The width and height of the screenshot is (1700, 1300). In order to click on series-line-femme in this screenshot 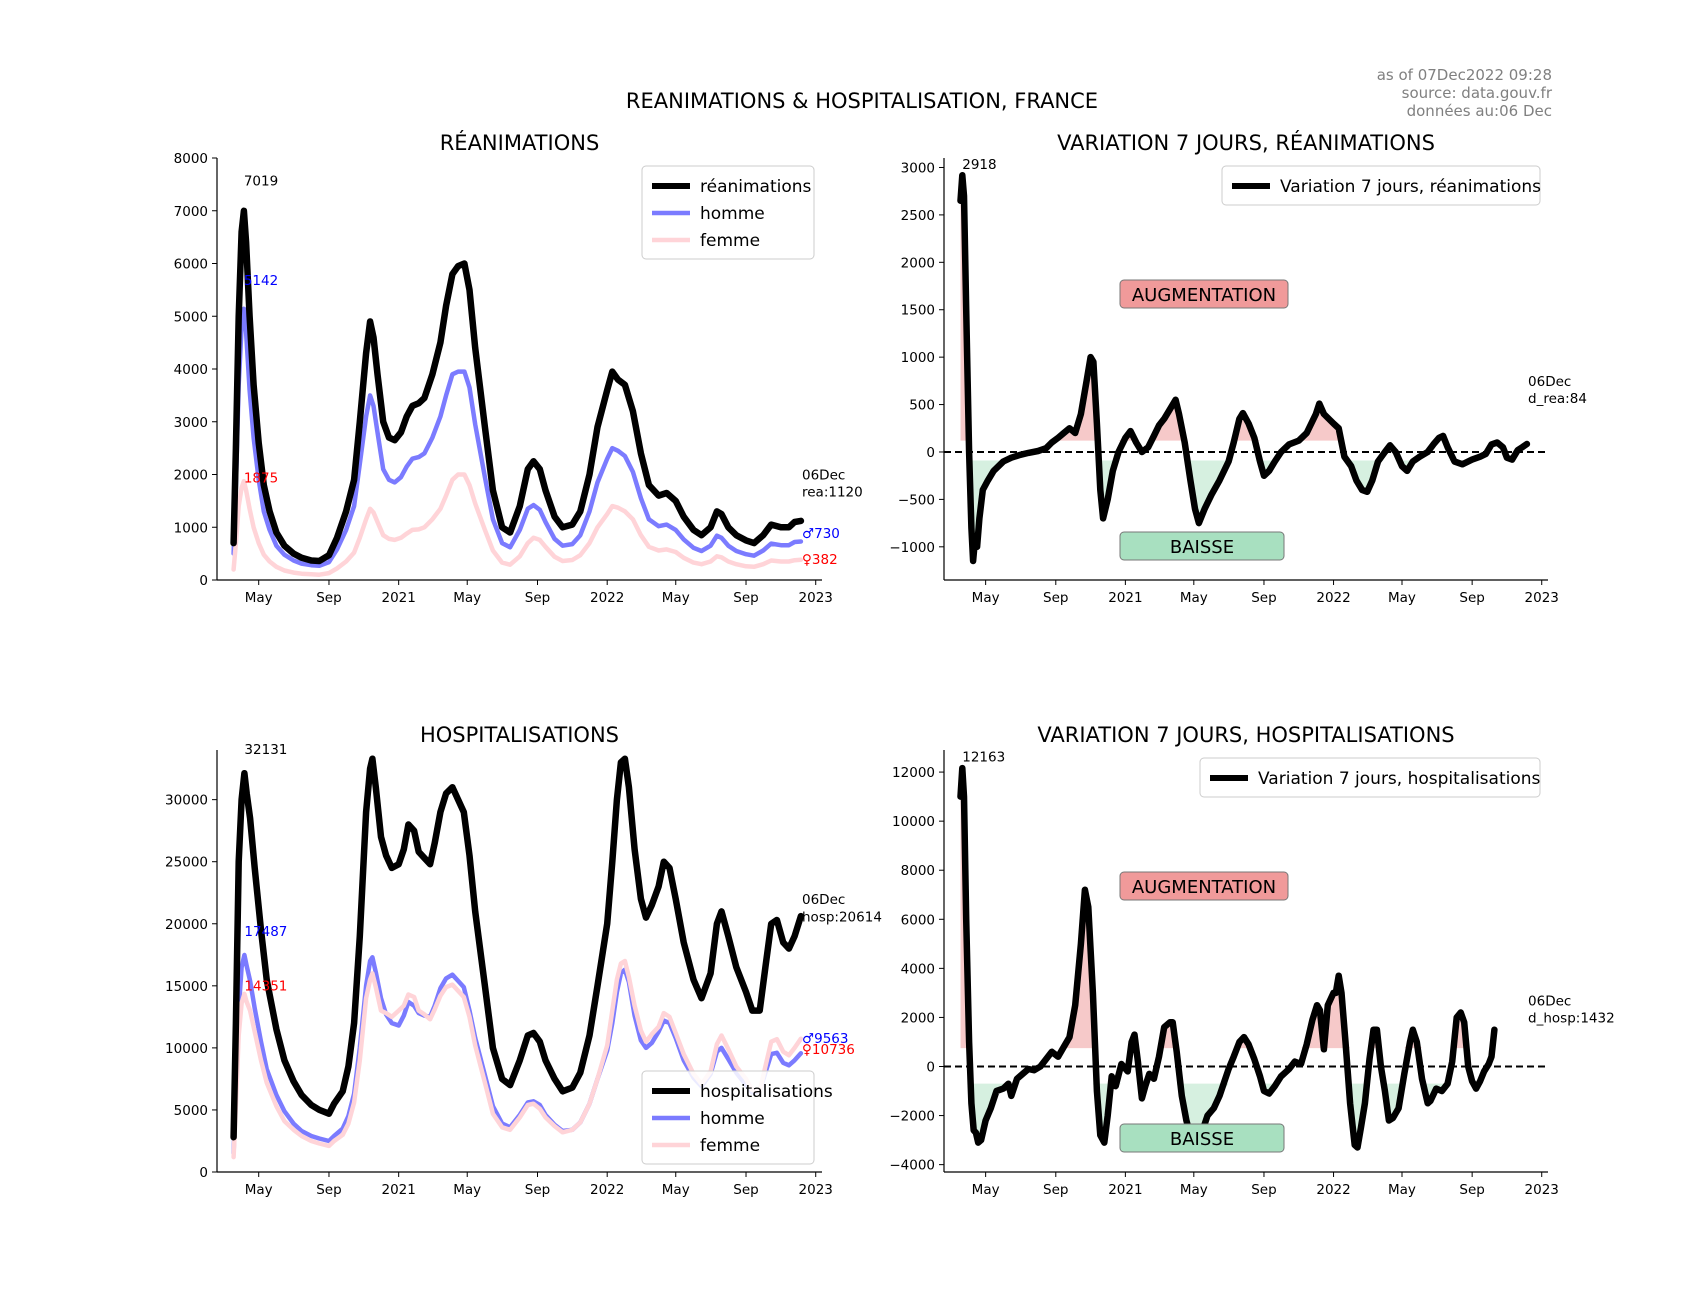, I will do `click(517, 524)`.